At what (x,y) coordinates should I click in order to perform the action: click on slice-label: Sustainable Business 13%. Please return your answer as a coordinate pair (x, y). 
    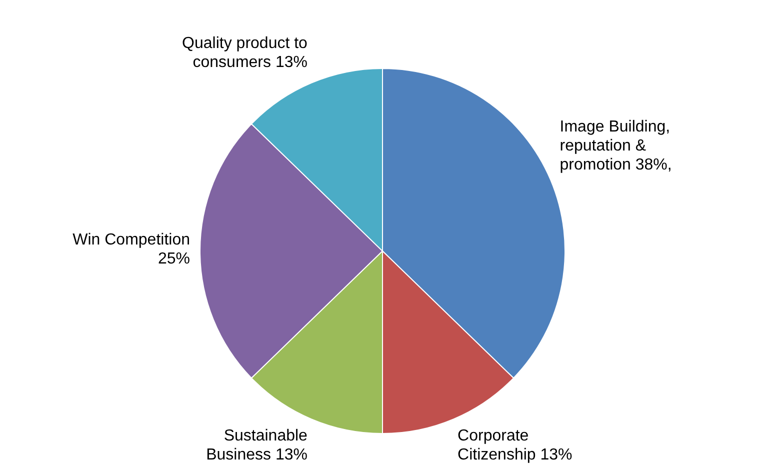
    Looking at the image, I should click on (257, 446).